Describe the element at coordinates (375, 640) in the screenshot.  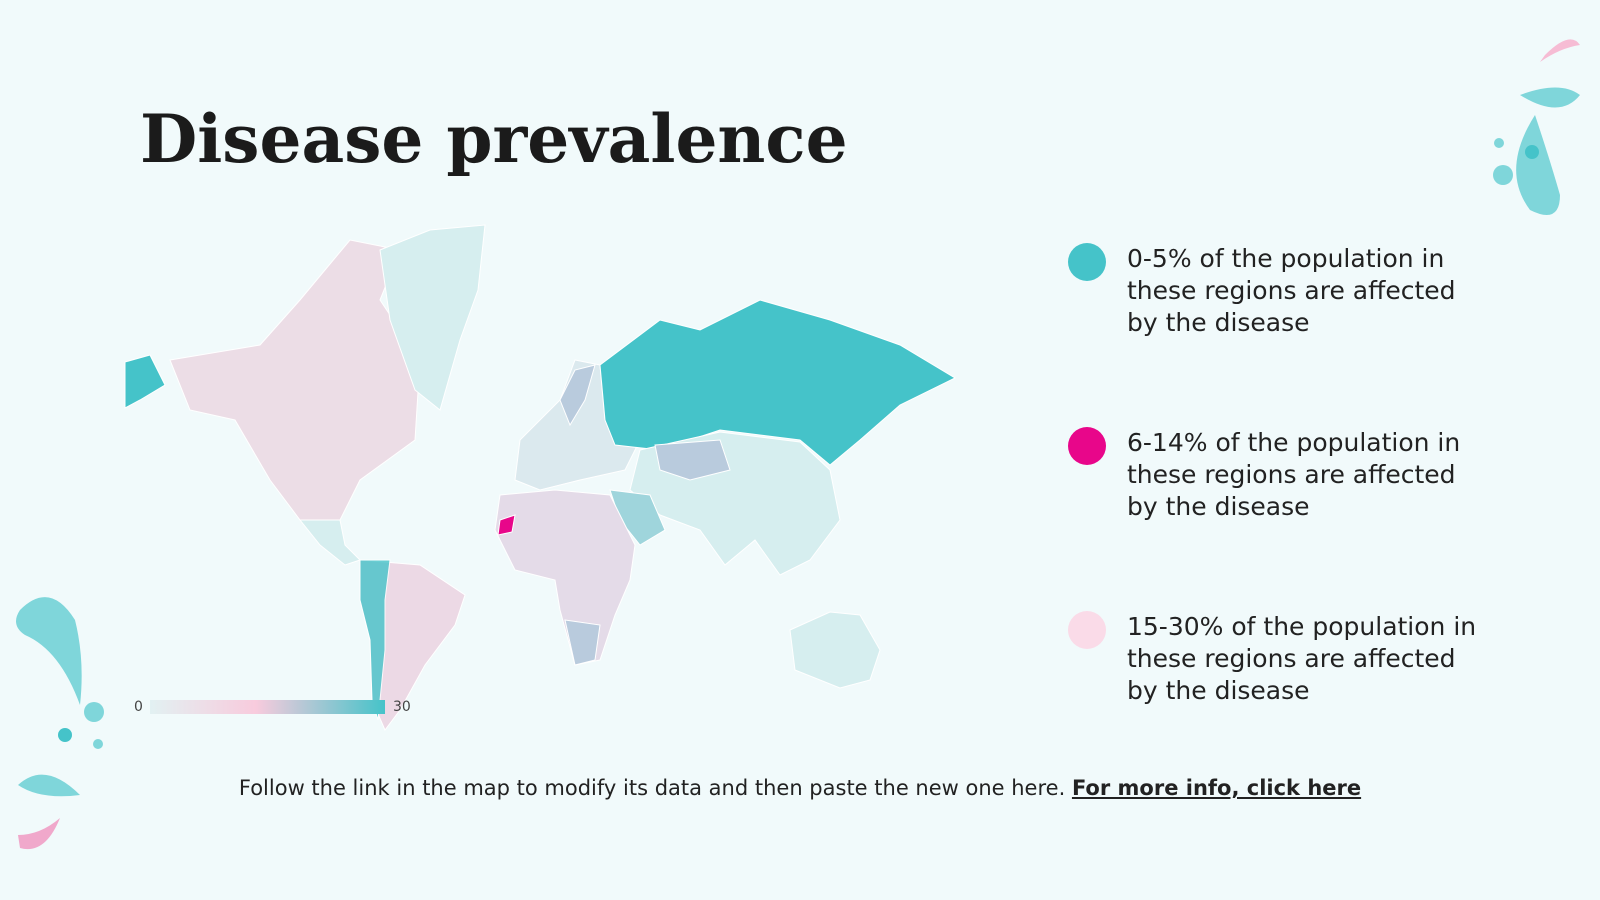
I see `andes` at that location.